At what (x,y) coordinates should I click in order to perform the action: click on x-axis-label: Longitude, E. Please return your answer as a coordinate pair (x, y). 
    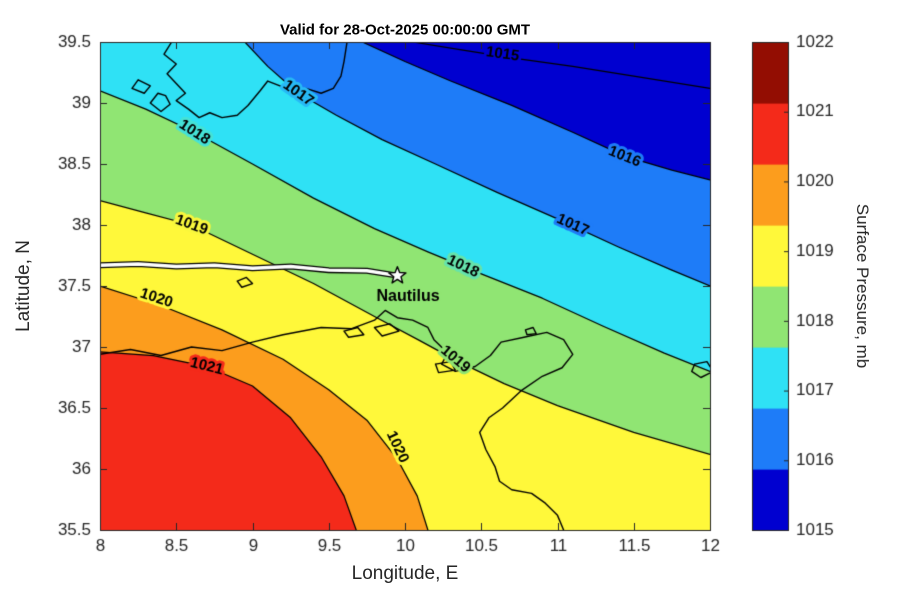
    Looking at the image, I should click on (405, 573).